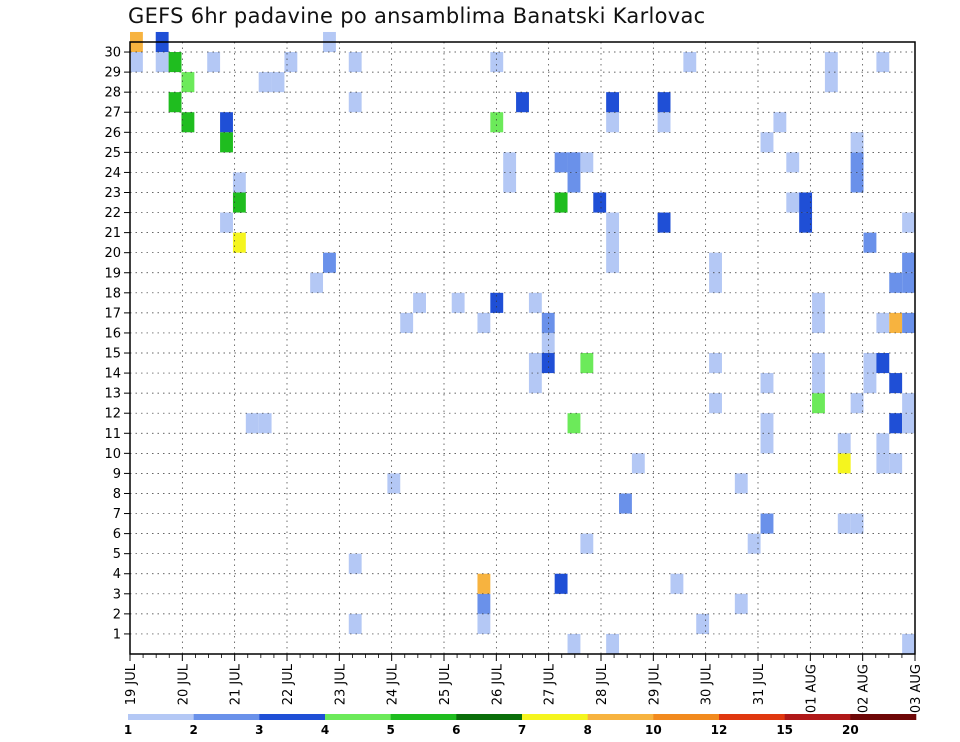  I want to click on y-tick-label: 23, so click(112, 193).